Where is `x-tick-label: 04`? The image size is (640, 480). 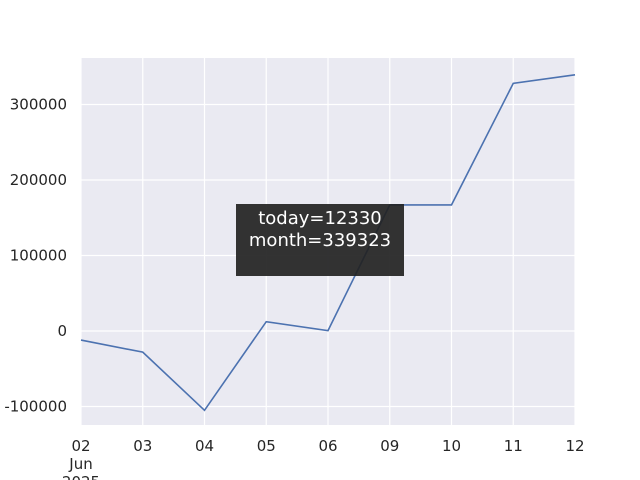
x-tick-label: 04 is located at coordinates (204, 446).